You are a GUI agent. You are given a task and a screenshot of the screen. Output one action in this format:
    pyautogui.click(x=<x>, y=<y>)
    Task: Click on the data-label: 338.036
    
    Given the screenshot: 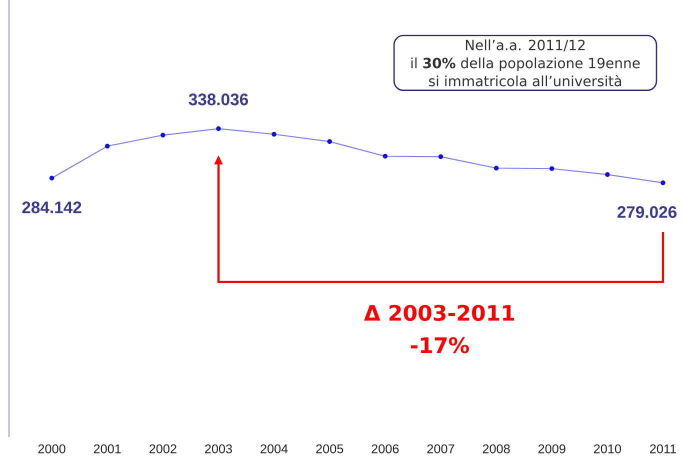 What is the action you would take?
    pyautogui.click(x=218, y=100)
    